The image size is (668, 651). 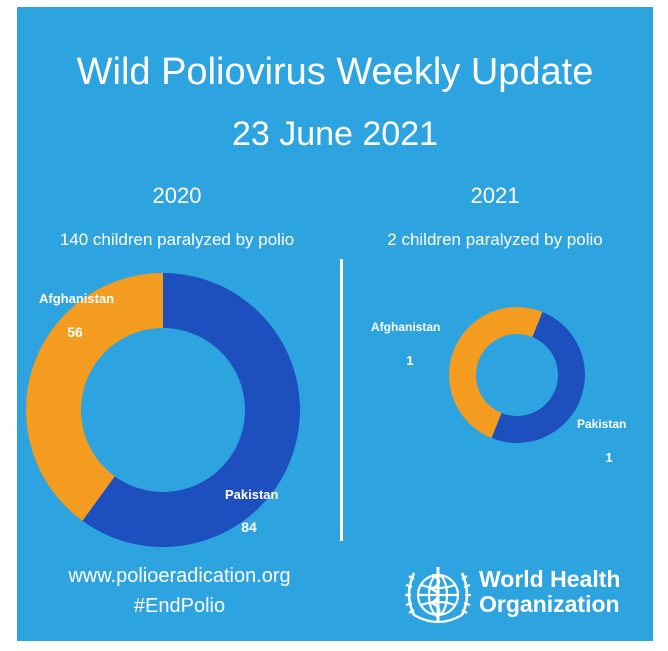 What do you see at coordinates (335, 134) in the screenshot?
I see `update-date: 23 June 2021` at bounding box center [335, 134].